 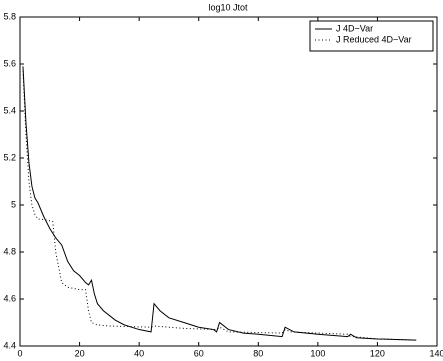 What do you see at coordinates (13, 204) in the screenshot?
I see `y-tick-label: 5` at bounding box center [13, 204].